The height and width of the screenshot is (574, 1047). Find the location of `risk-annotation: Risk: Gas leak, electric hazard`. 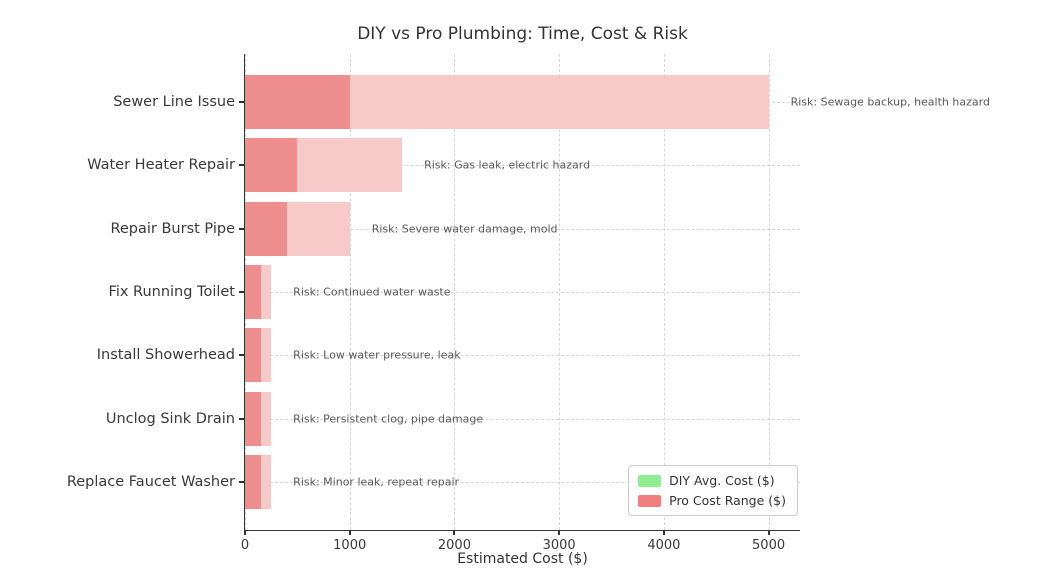

risk-annotation: Risk: Gas leak, electric hazard is located at coordinates (507, 165).